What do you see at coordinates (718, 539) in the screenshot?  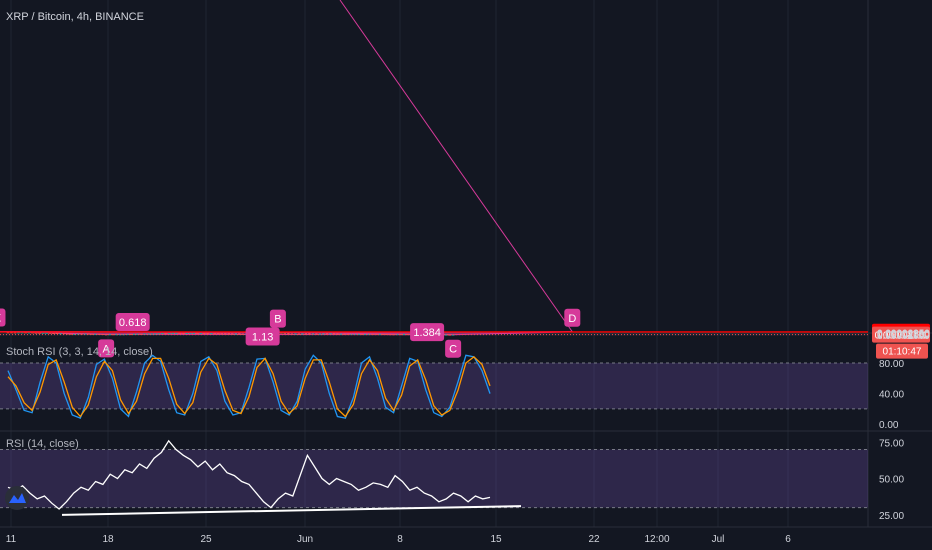 I see `time-tick-label: Jul` at bounding box center [718, 539].